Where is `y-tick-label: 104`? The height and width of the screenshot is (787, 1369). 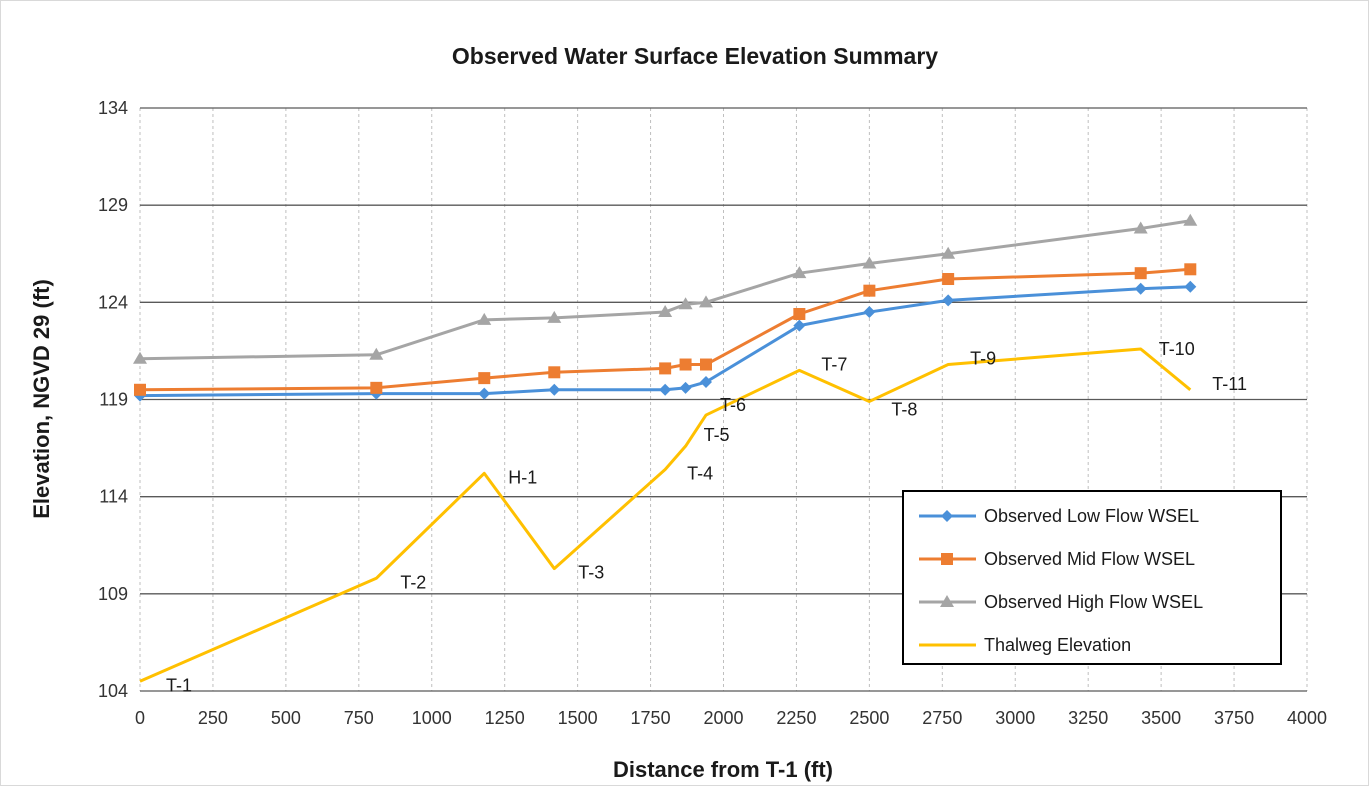 y-tick-label: 104 is located at coordinates (113, 691).